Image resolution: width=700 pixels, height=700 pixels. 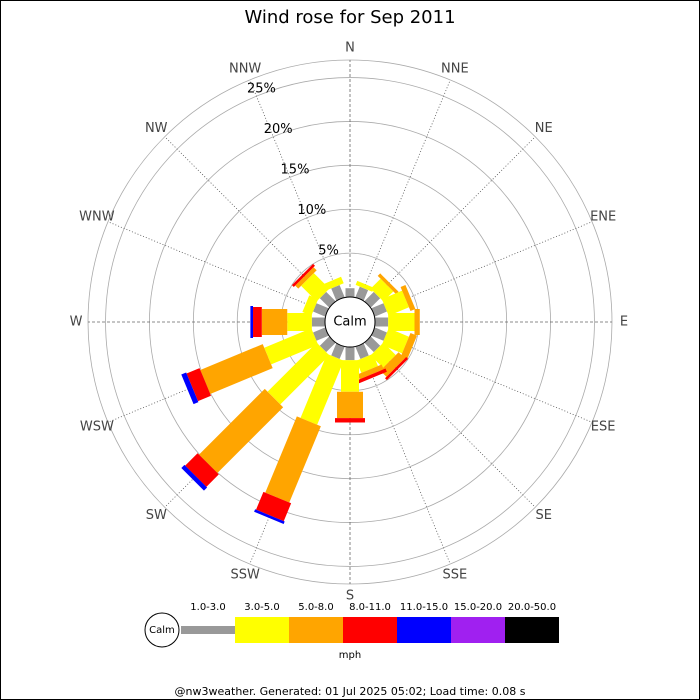 I want to click on direction-label: SSE, so click(x=454, y=575).